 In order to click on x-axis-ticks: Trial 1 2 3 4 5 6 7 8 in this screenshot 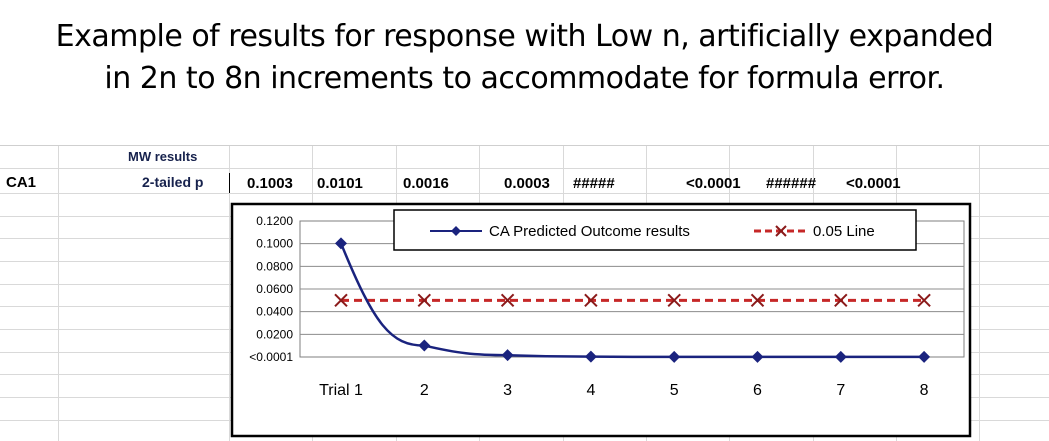, I will do `click(624, 390)`.